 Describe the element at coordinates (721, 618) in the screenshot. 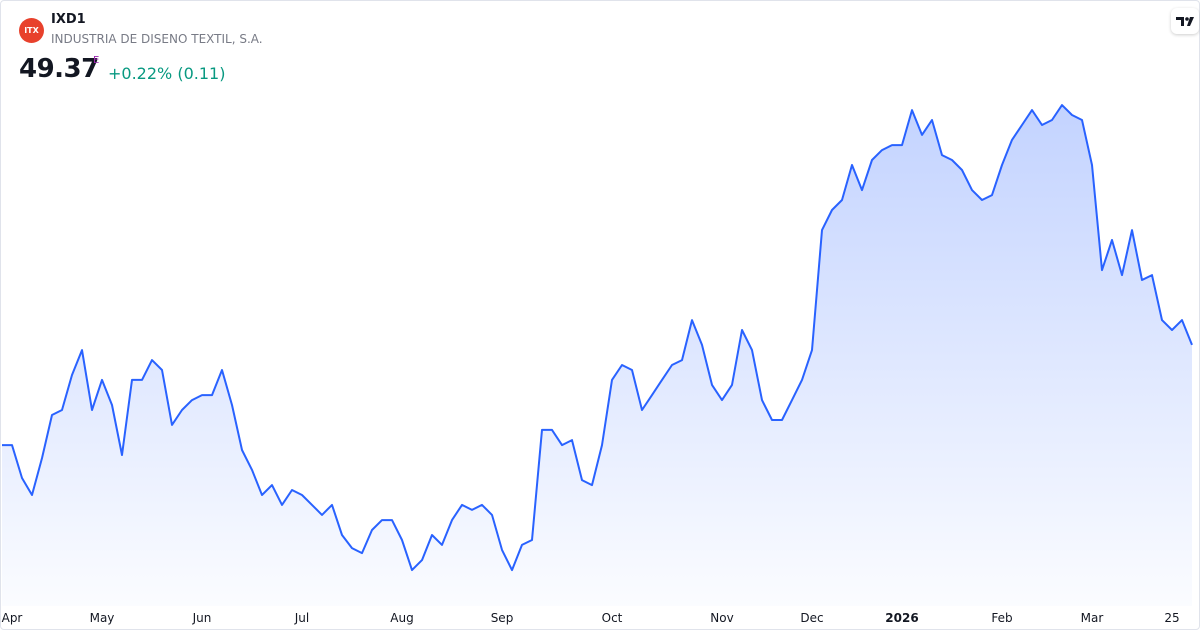

I see `x-tick-label: Nov` at that location.